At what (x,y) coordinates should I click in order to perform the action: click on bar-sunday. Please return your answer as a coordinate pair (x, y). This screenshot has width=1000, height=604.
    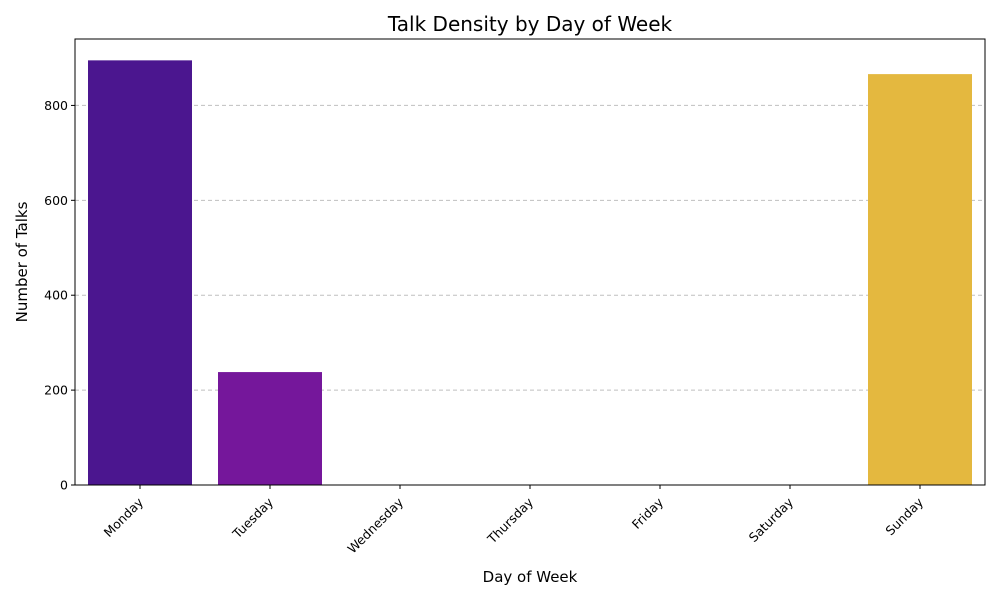
    Looking at the image, I should click on (920, 279).